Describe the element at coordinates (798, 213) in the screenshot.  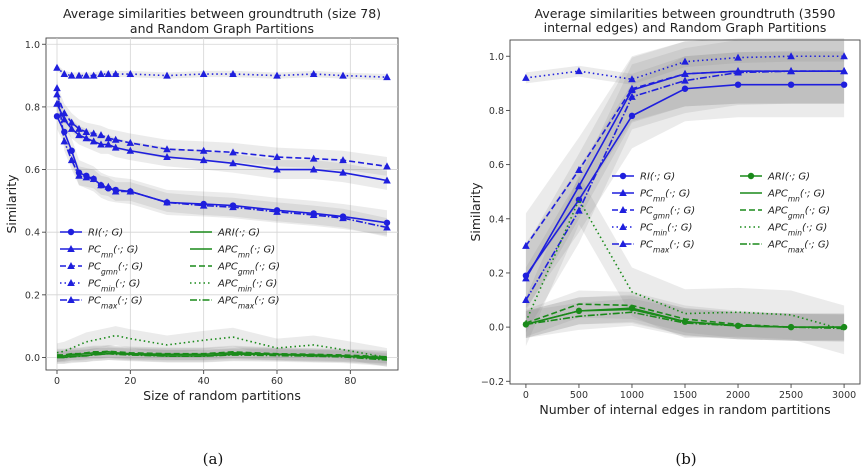
I see `legend-label-1-2: APCgmn(·; G)` at that location.